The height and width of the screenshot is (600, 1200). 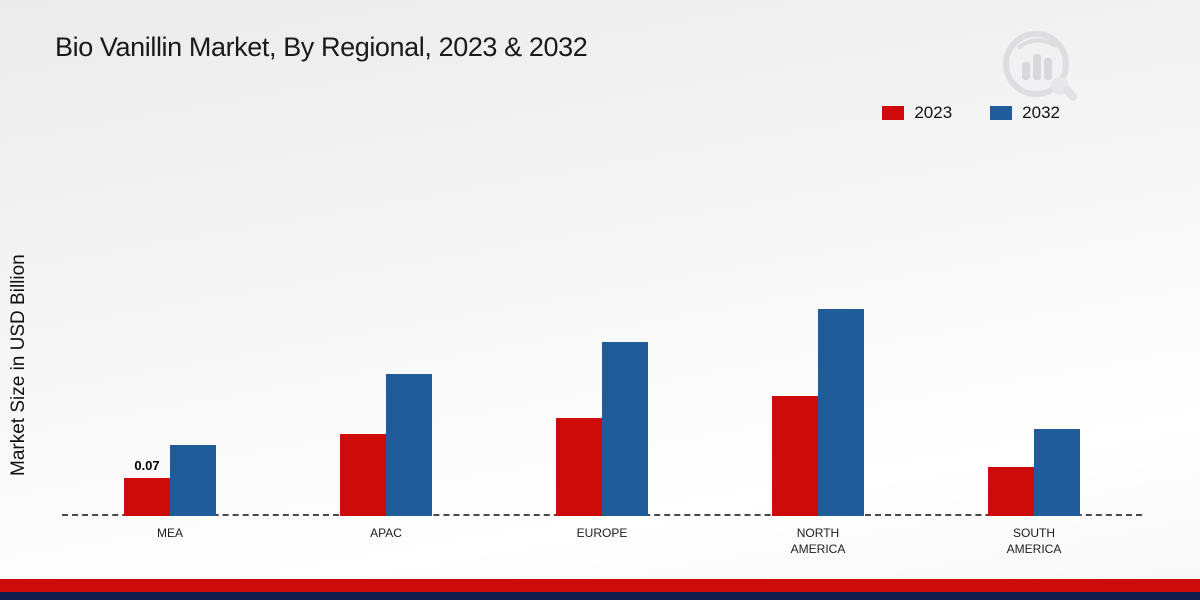 What do you see at coordinates (933, 112) in the screenshot?
I see `legend-label-2023: 2023` at bounding box center [933, 112].